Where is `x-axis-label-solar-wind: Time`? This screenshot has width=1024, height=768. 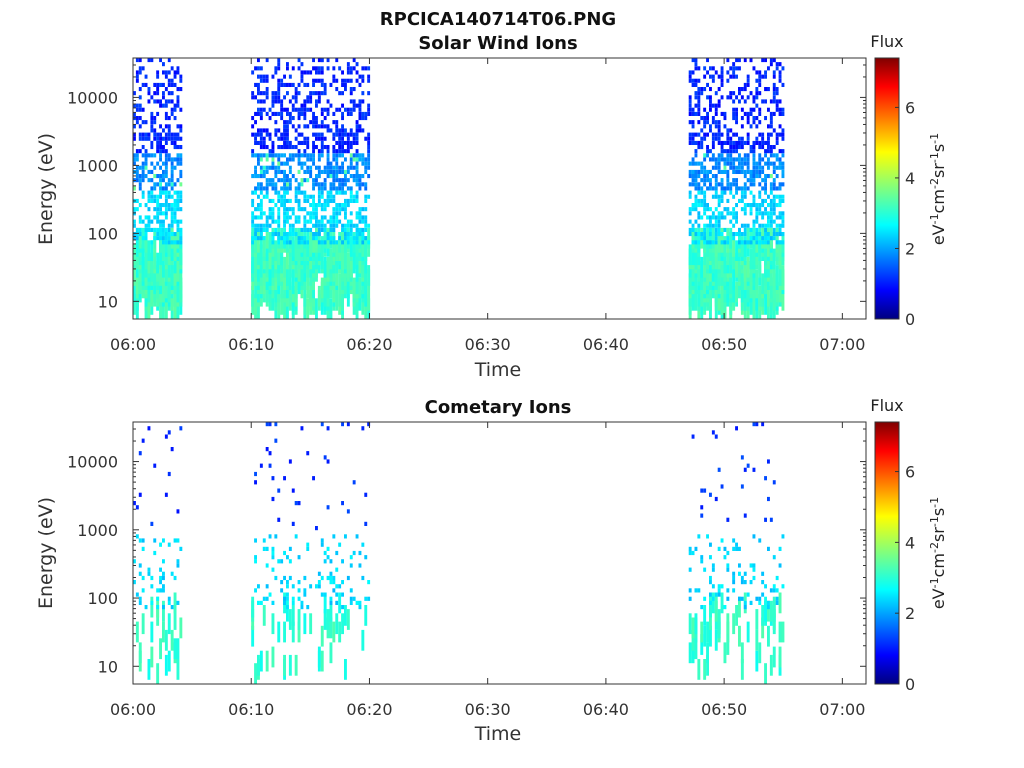 x-axis-label-solar-wind: Time is located at coordinates (498, 370).